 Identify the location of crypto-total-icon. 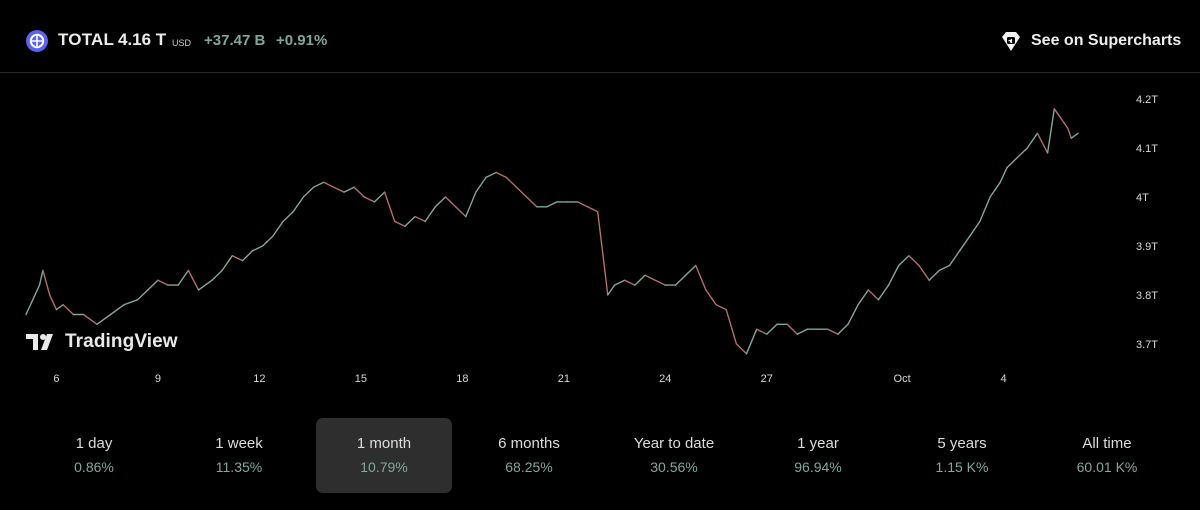
(37, 41).